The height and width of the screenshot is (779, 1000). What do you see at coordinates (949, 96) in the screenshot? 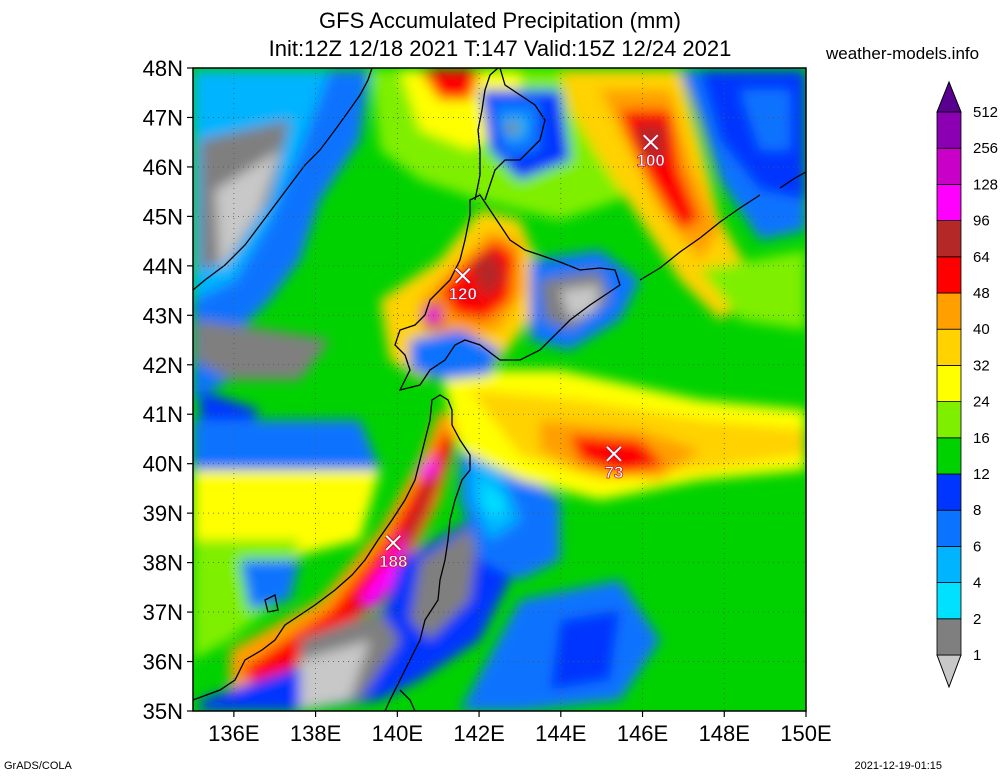
I see `colorbar-max-arrow` at bounding box center [949, 96].